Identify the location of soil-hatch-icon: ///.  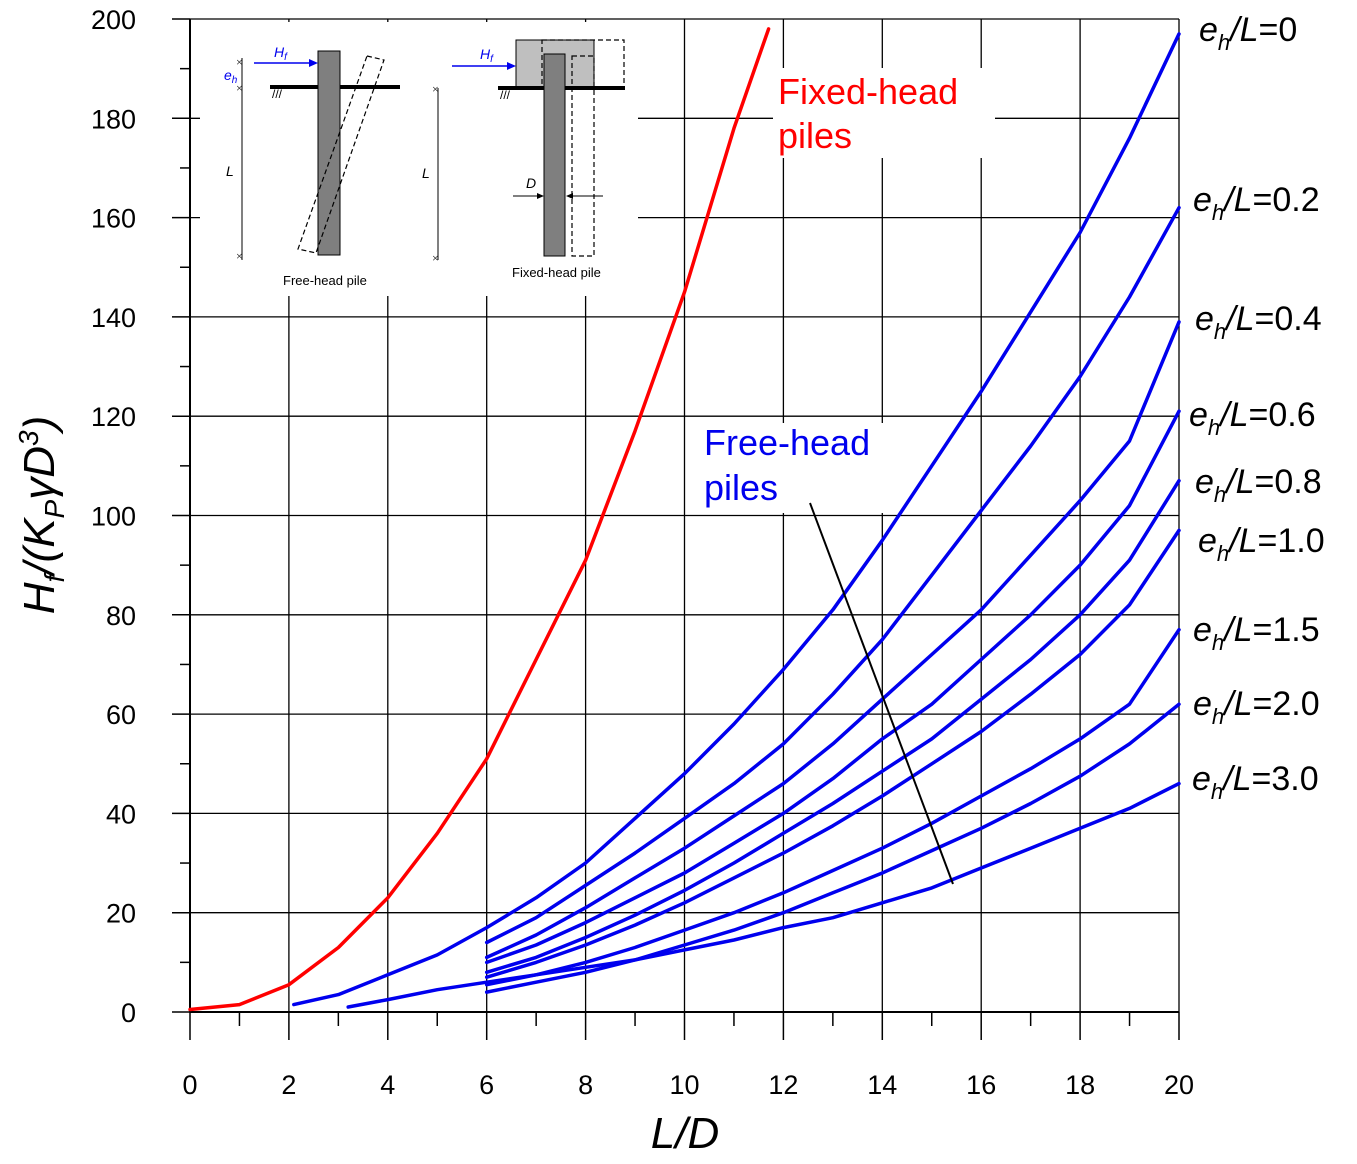
(505, 95).